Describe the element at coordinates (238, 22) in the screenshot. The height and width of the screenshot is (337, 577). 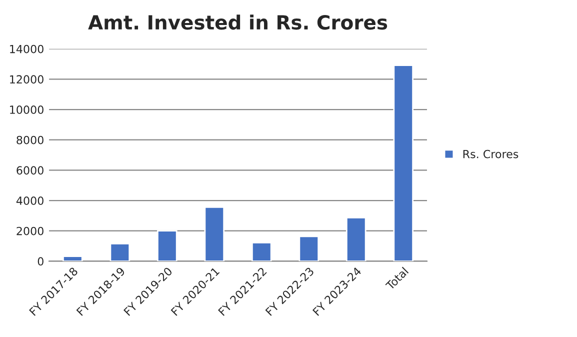
I see `chart-title: Amt. Invested in Rs. Crores` at that location.